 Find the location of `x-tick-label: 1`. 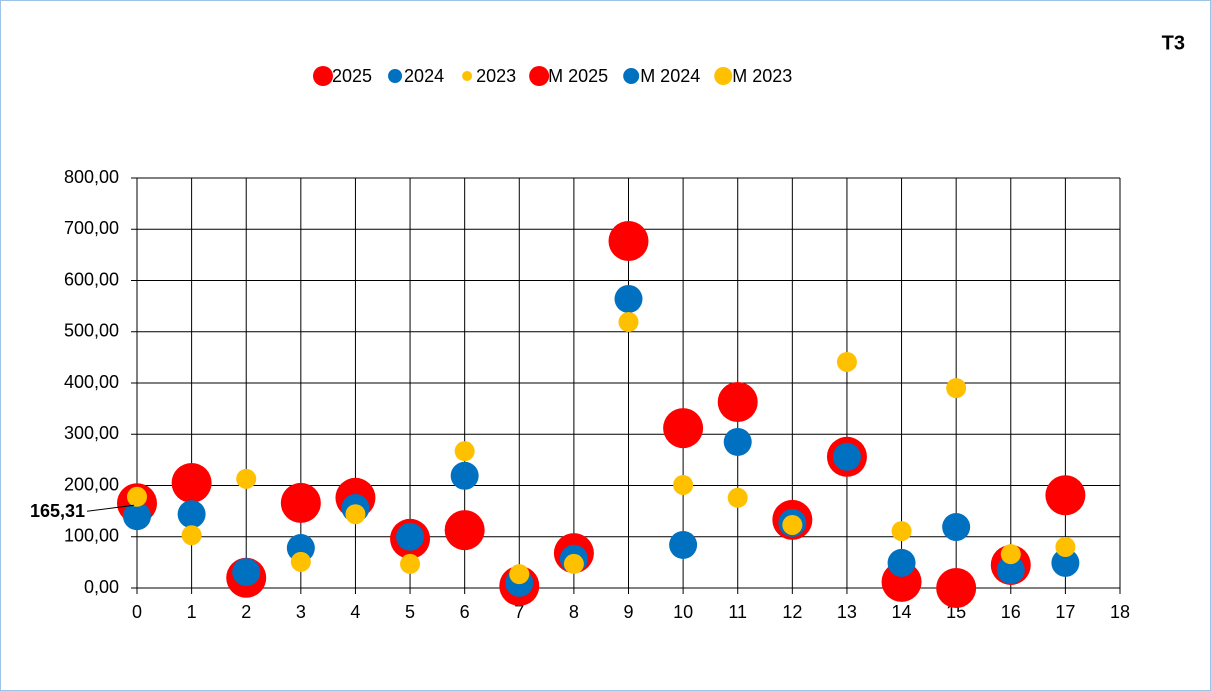

x-tick-label: 1 is located at coordinates (192, 612).